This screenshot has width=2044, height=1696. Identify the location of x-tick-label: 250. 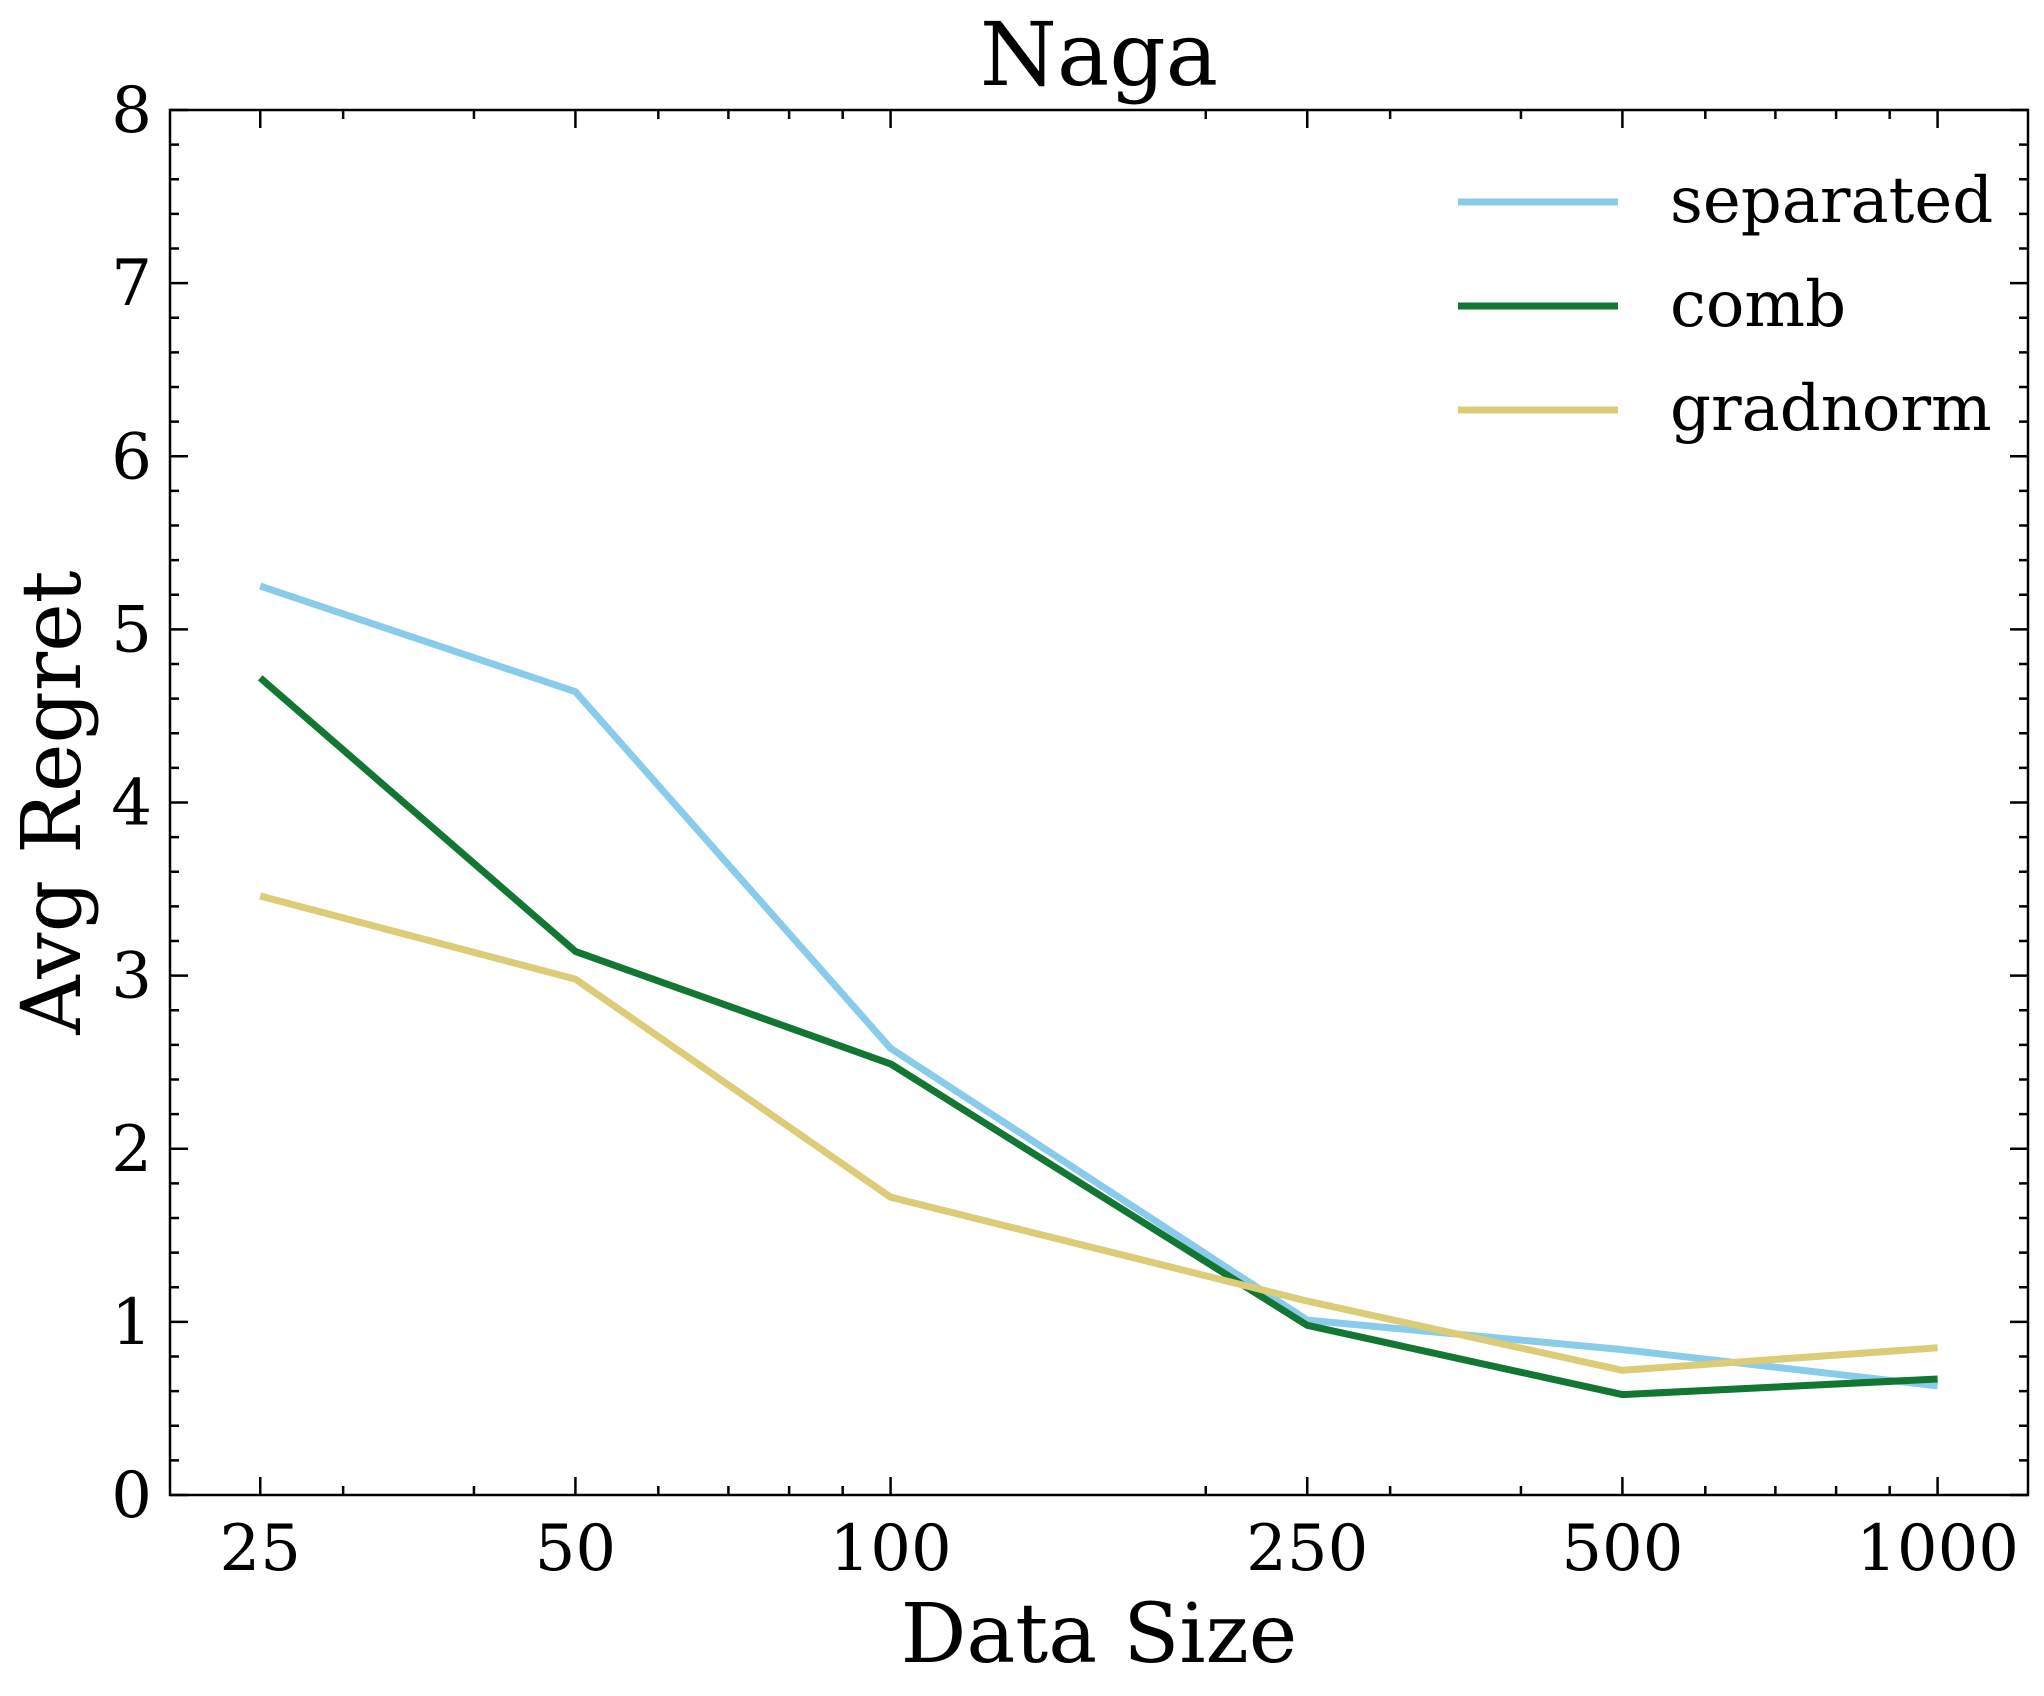
(1307, 1549).